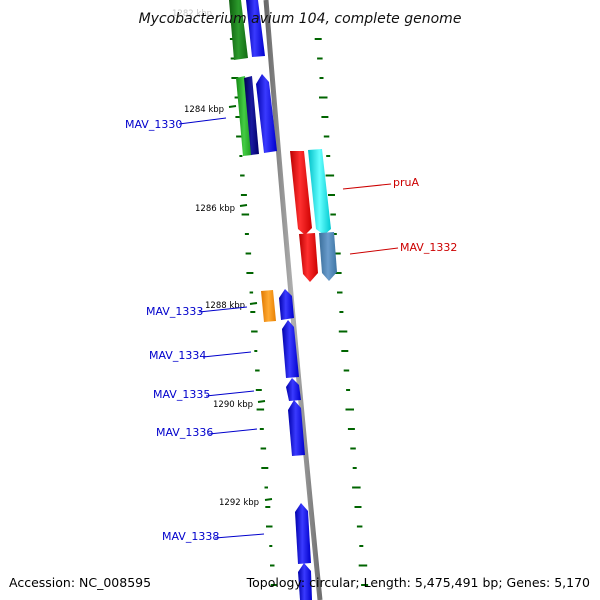 The height and width of the screenshot is (600, 600). Describe the element at coordinates (239, 503) in the screenshot. I see `tick-label-1292: 1292 kbp` at that location.